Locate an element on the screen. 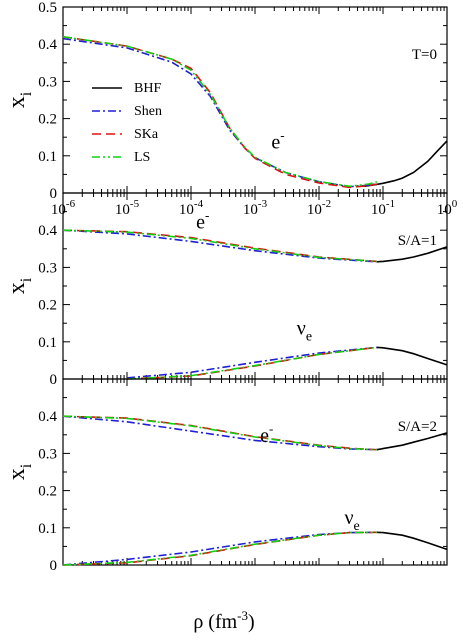 Image resolution: width=463 pixels, height=642 pixels. x-tick-label: 10⁻⁴ is located at coordinates (191, 208).